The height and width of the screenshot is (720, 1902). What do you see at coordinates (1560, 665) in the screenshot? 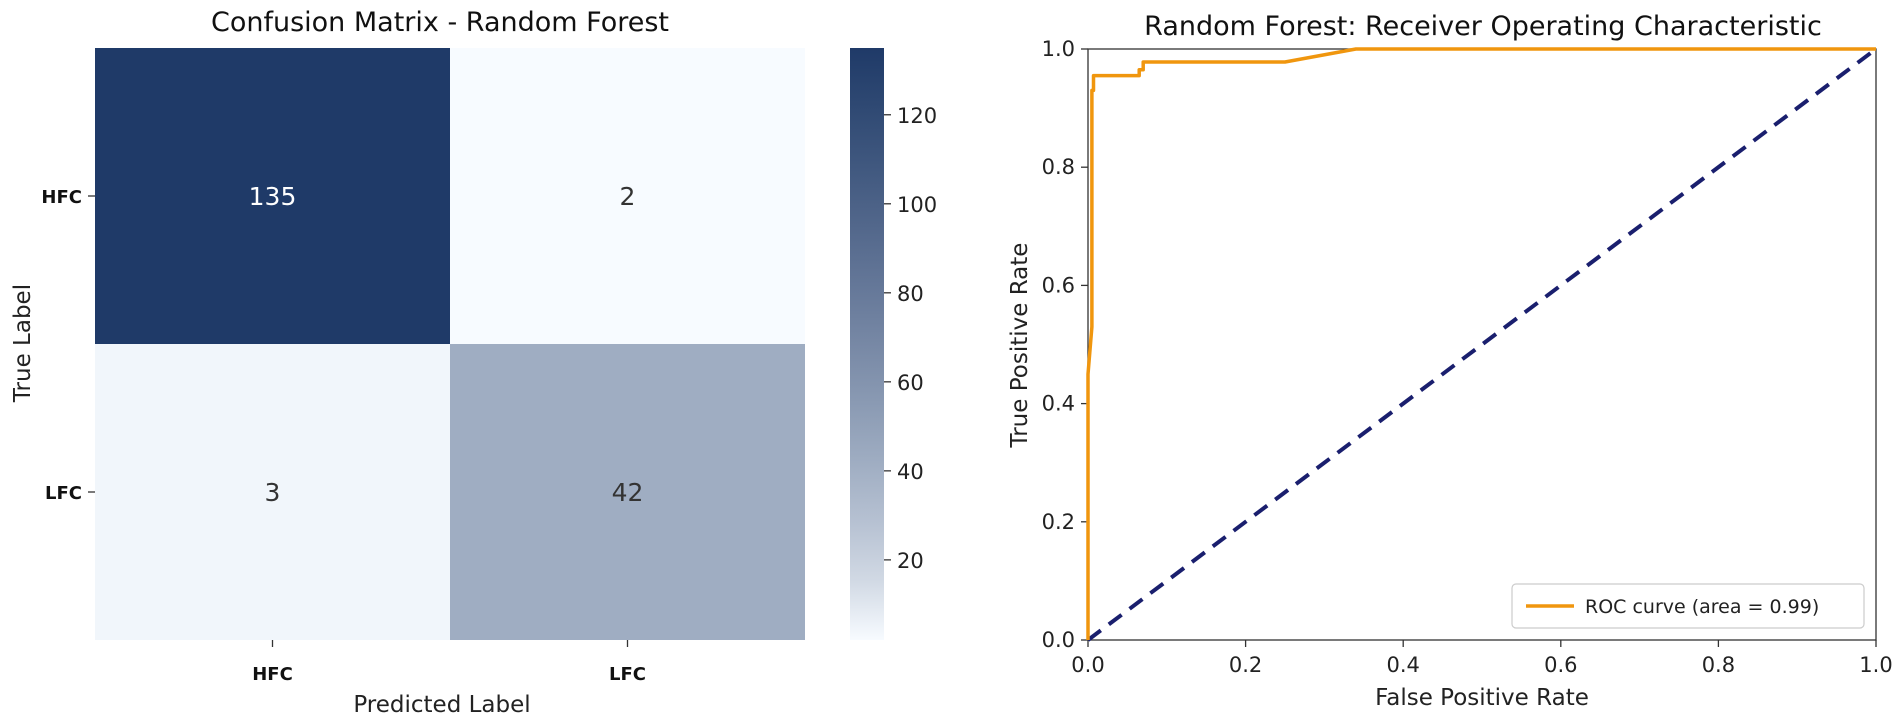
I see `x-tick-label: 0.6` at bounding box center [1560, 665].